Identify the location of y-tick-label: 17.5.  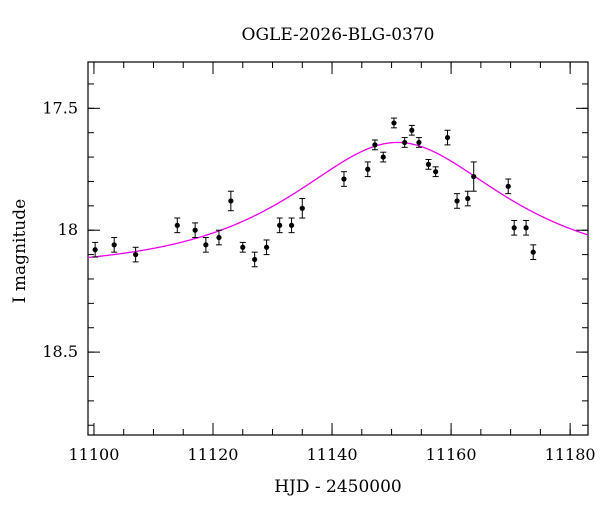
(60, 107).